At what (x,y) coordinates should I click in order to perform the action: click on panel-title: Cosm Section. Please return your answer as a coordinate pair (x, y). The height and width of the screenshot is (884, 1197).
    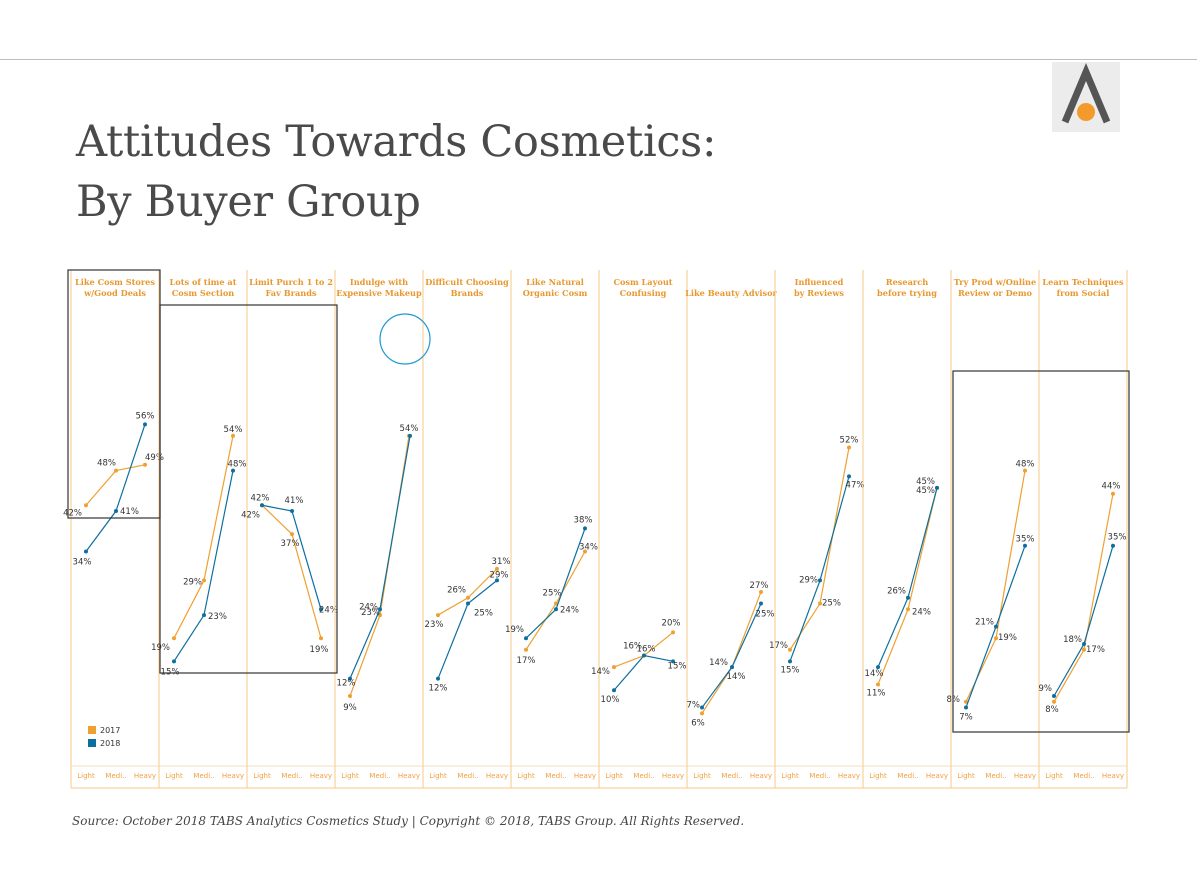
    Looking at the image, I should click on (203, 293).